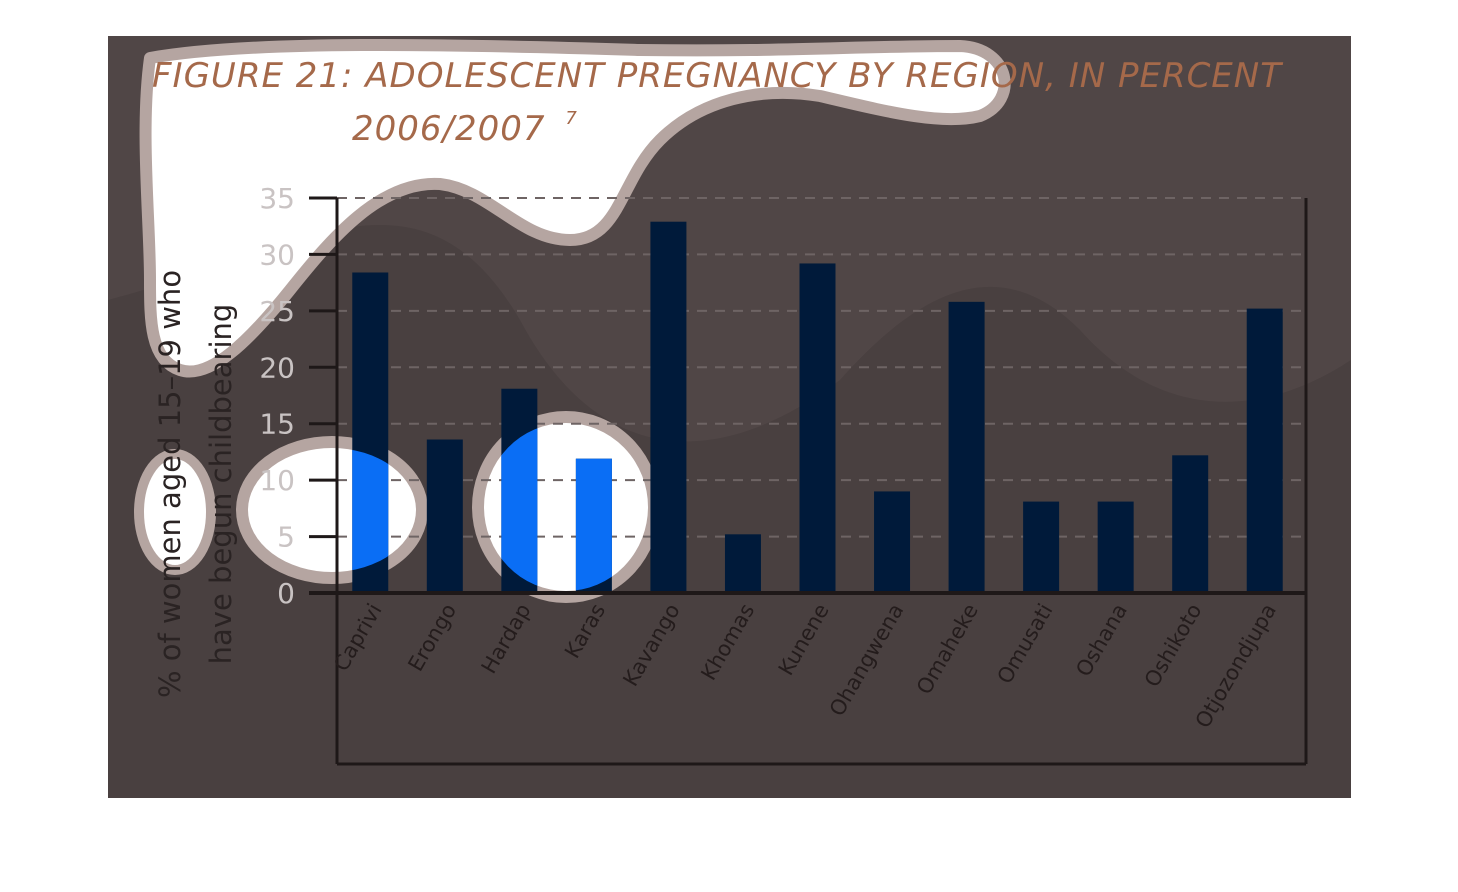  Describe the element at coordinates (1041, 547) in the screenshot. I see `bar-omusati` at that location.